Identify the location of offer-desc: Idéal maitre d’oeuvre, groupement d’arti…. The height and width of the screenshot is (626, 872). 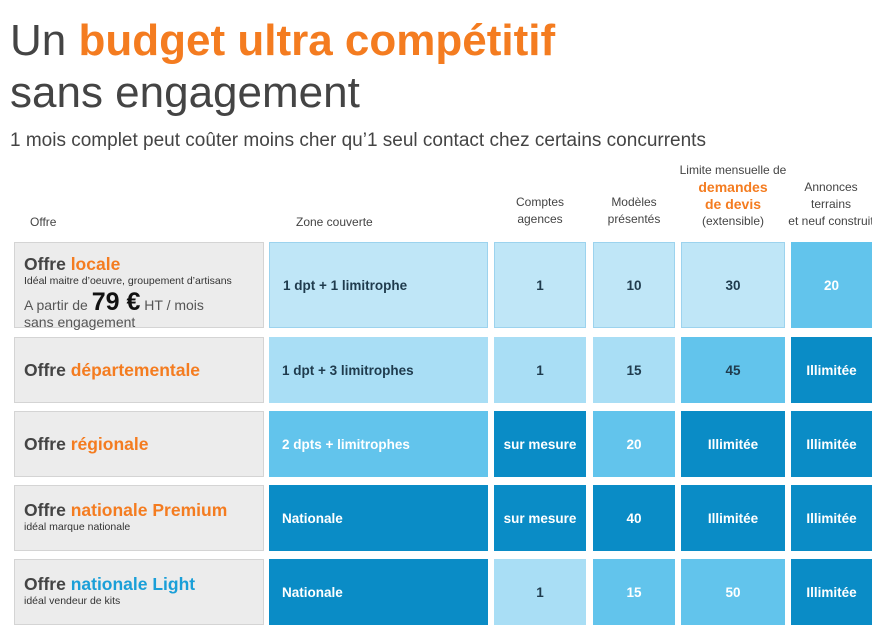
(128, 281).